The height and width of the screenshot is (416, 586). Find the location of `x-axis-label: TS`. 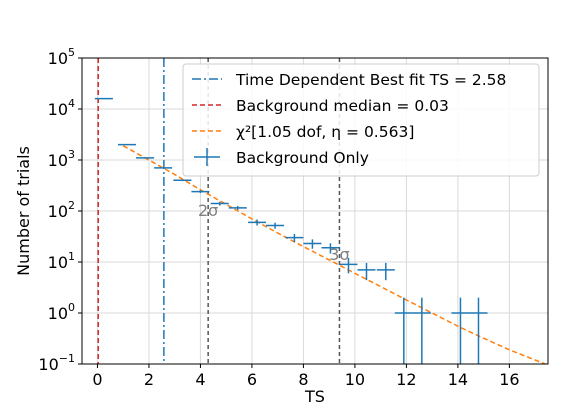

x-axis-label: TS is located at coordinates (314, 396).